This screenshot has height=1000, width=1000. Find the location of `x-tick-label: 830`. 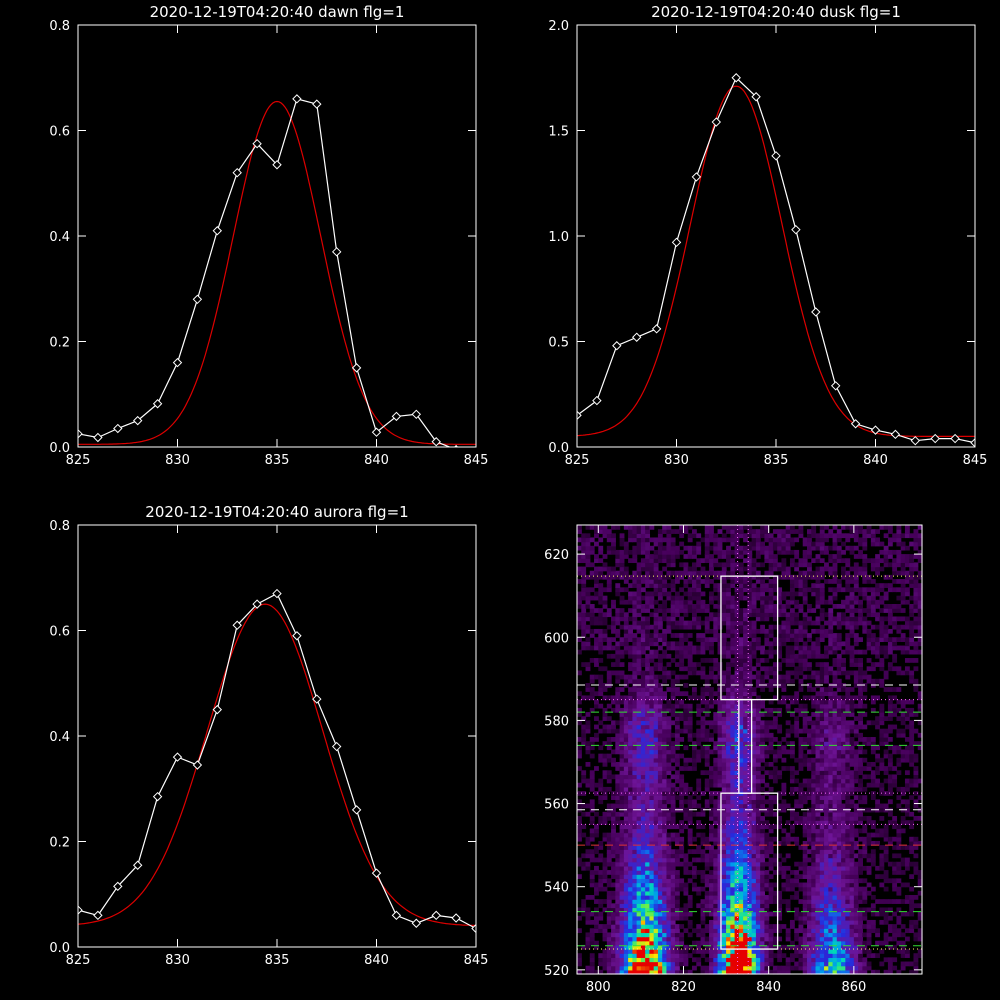

x-tick-label: 830 is located at coordinates (177, 460).